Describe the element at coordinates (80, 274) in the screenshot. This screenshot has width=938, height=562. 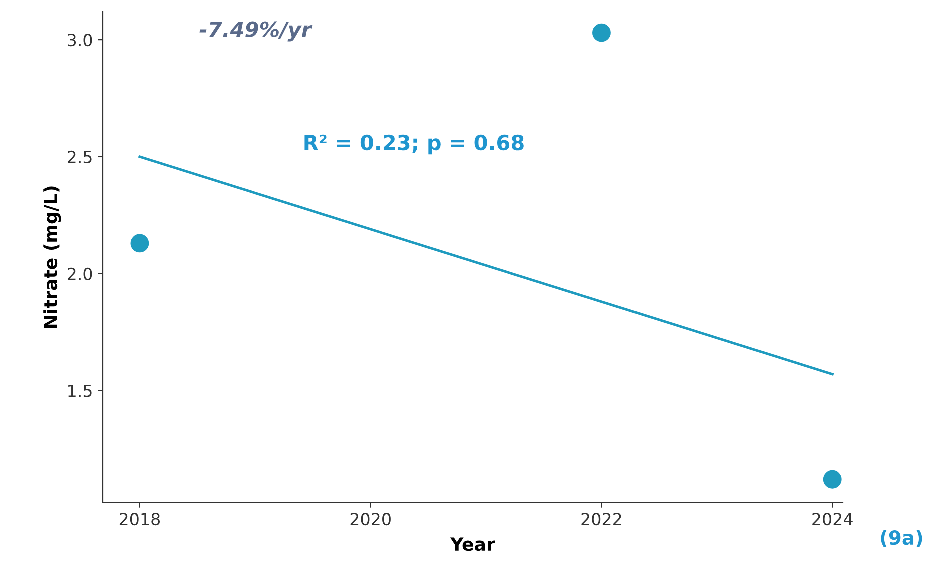
I see `y-tick-label: 2.0` at that location.